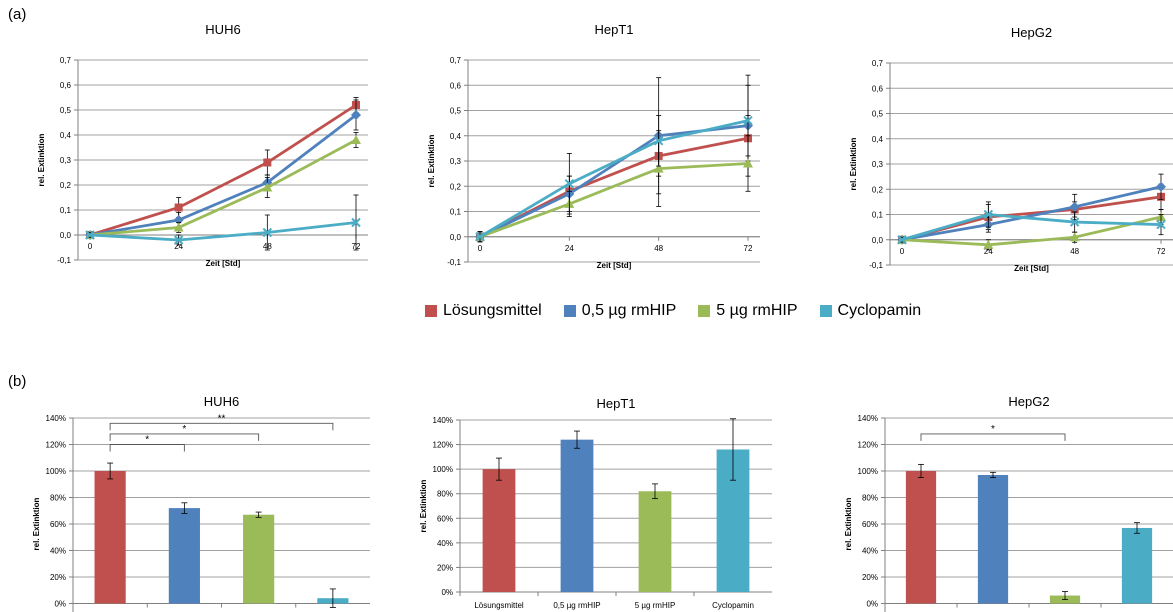 Image resolution: width=1173 pixels, height=612 pixels. I want to click on significance-mark: **, so click(222, 418).